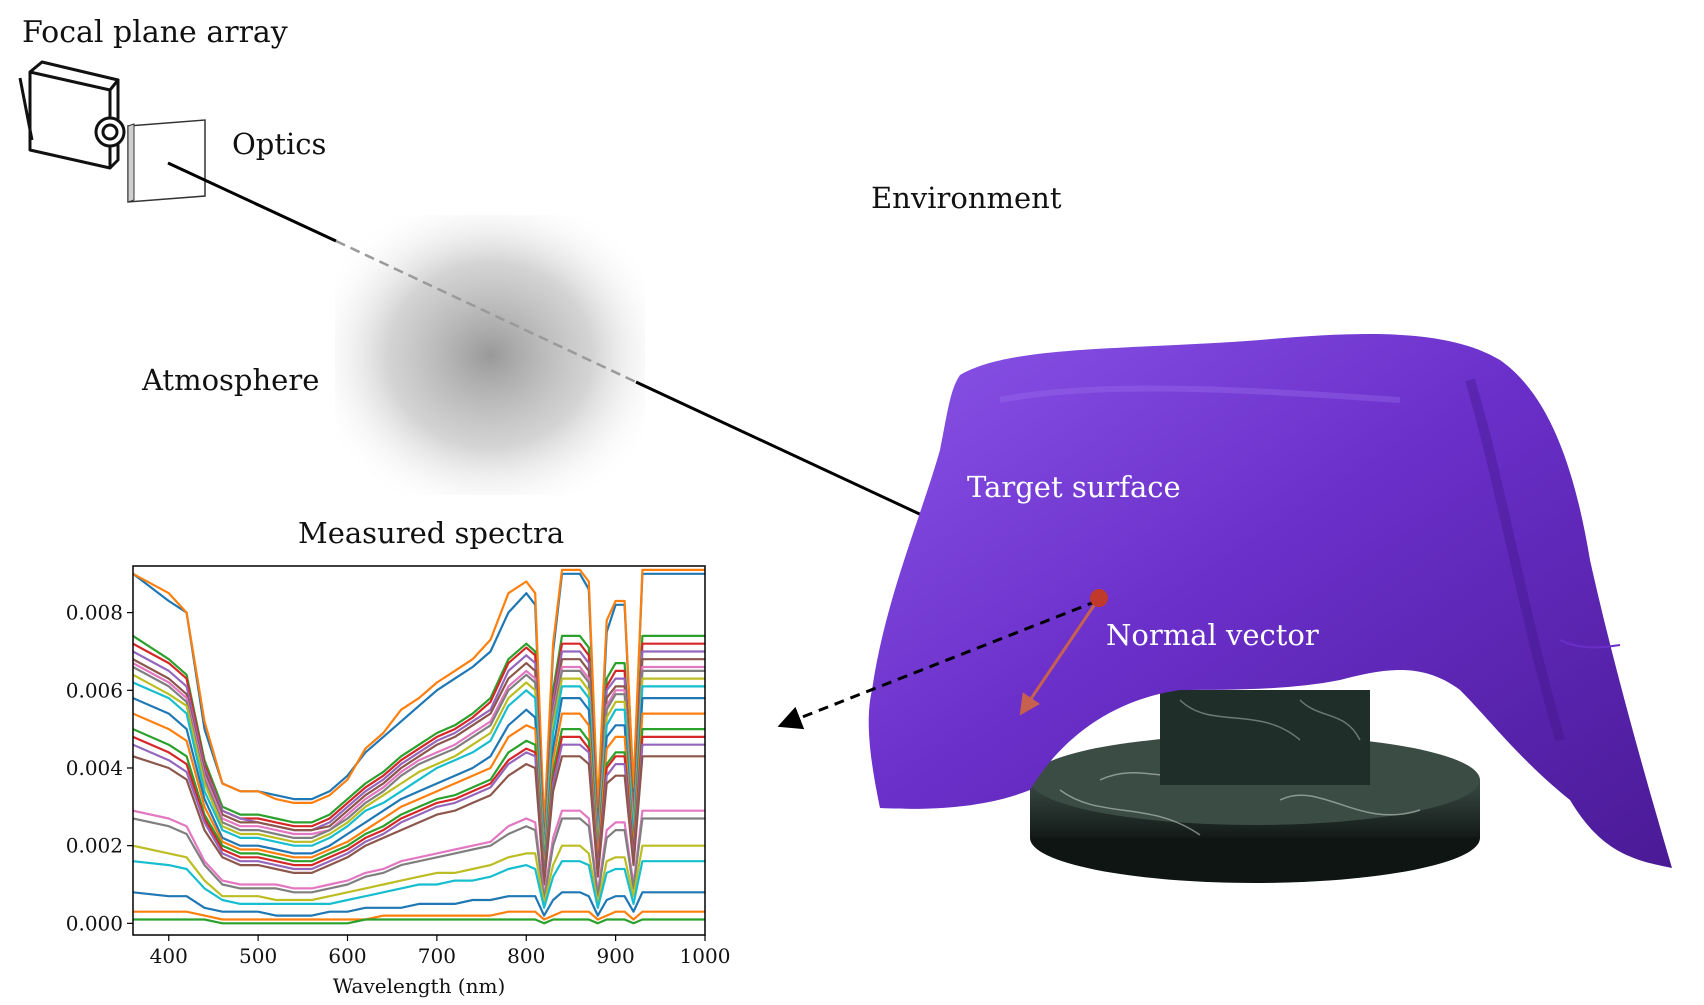  I want to click on y-tick-label: 0.004, so click(94, 768).